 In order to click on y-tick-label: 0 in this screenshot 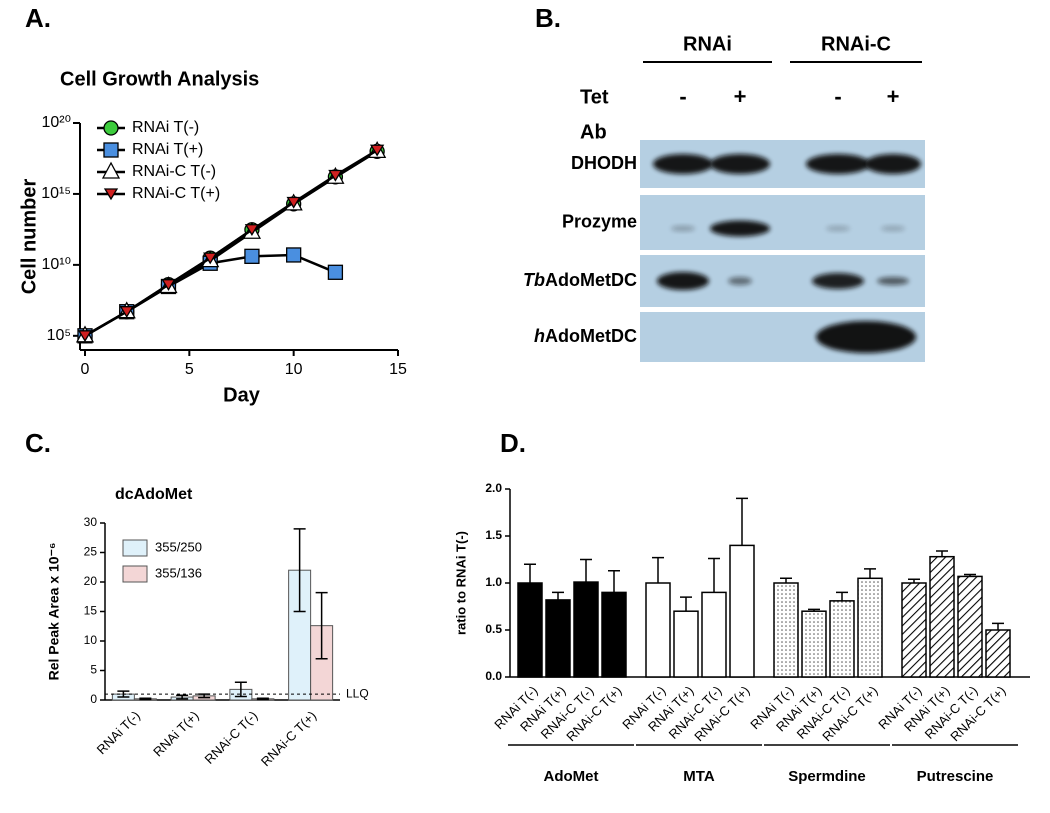, I will do `click(93, 699)`.